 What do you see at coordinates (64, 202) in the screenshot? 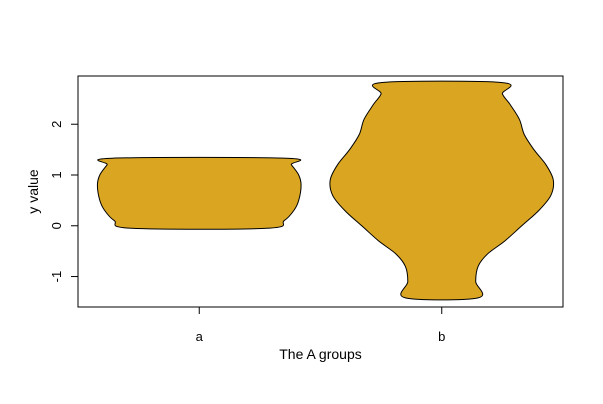
I see `y-axis: -1 0 1 2` at bounding box center [64, 202].